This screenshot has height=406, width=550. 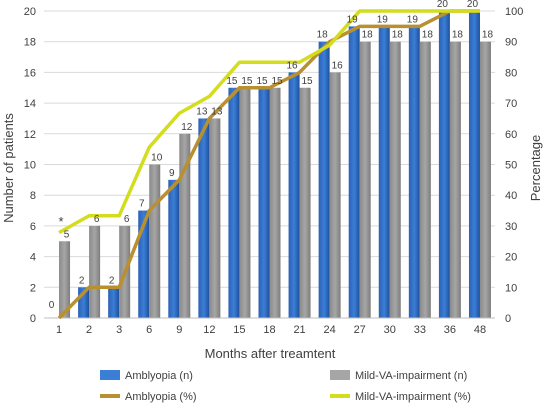 I want to click on x-tick-label: 24, so click(x=330, y=330).